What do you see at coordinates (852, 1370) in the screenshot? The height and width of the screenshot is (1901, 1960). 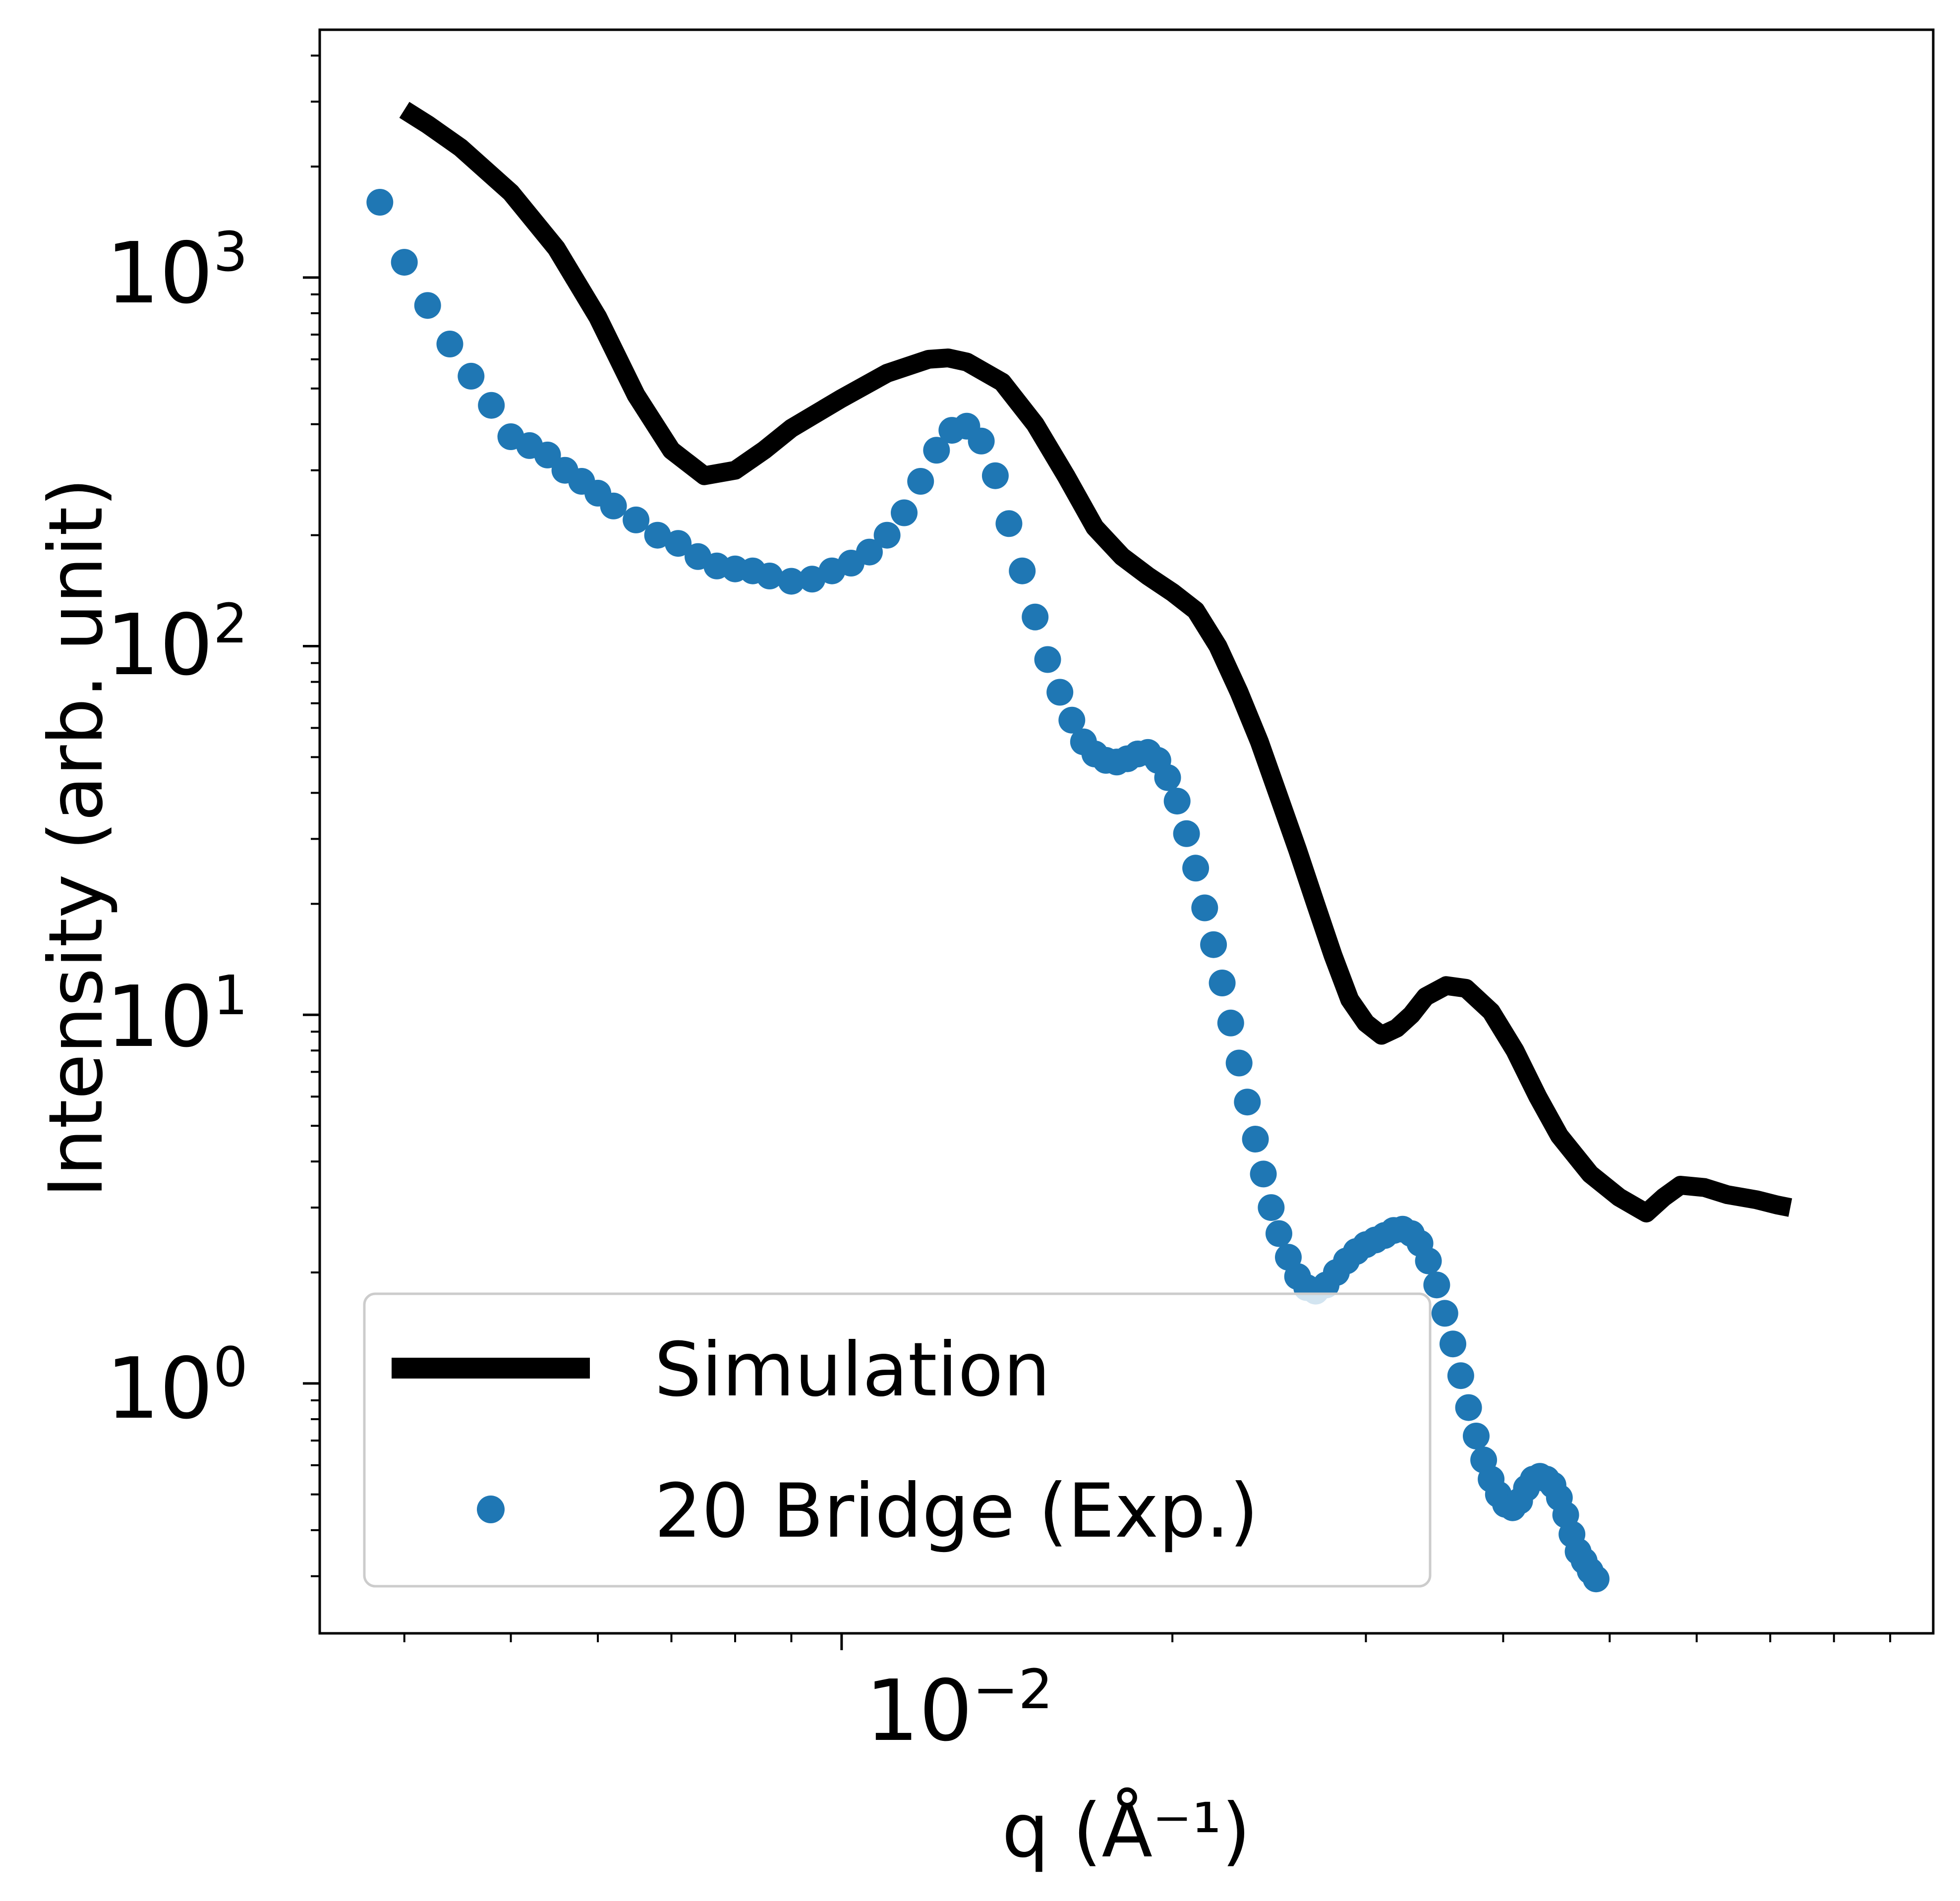 I see `legend-simulation-label: Simulation` at bounding box center [852, 1370].